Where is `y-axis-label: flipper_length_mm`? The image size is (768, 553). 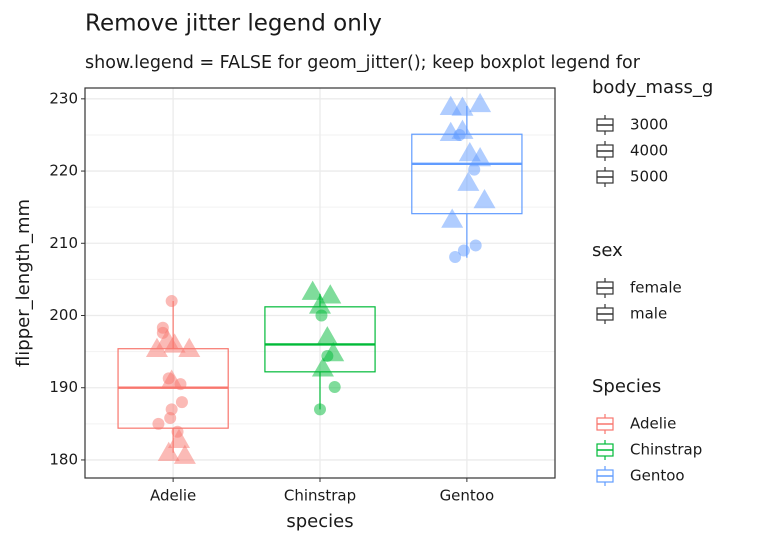 y-axis-label: flipper_length_mm is located at coordinates (23, 283).